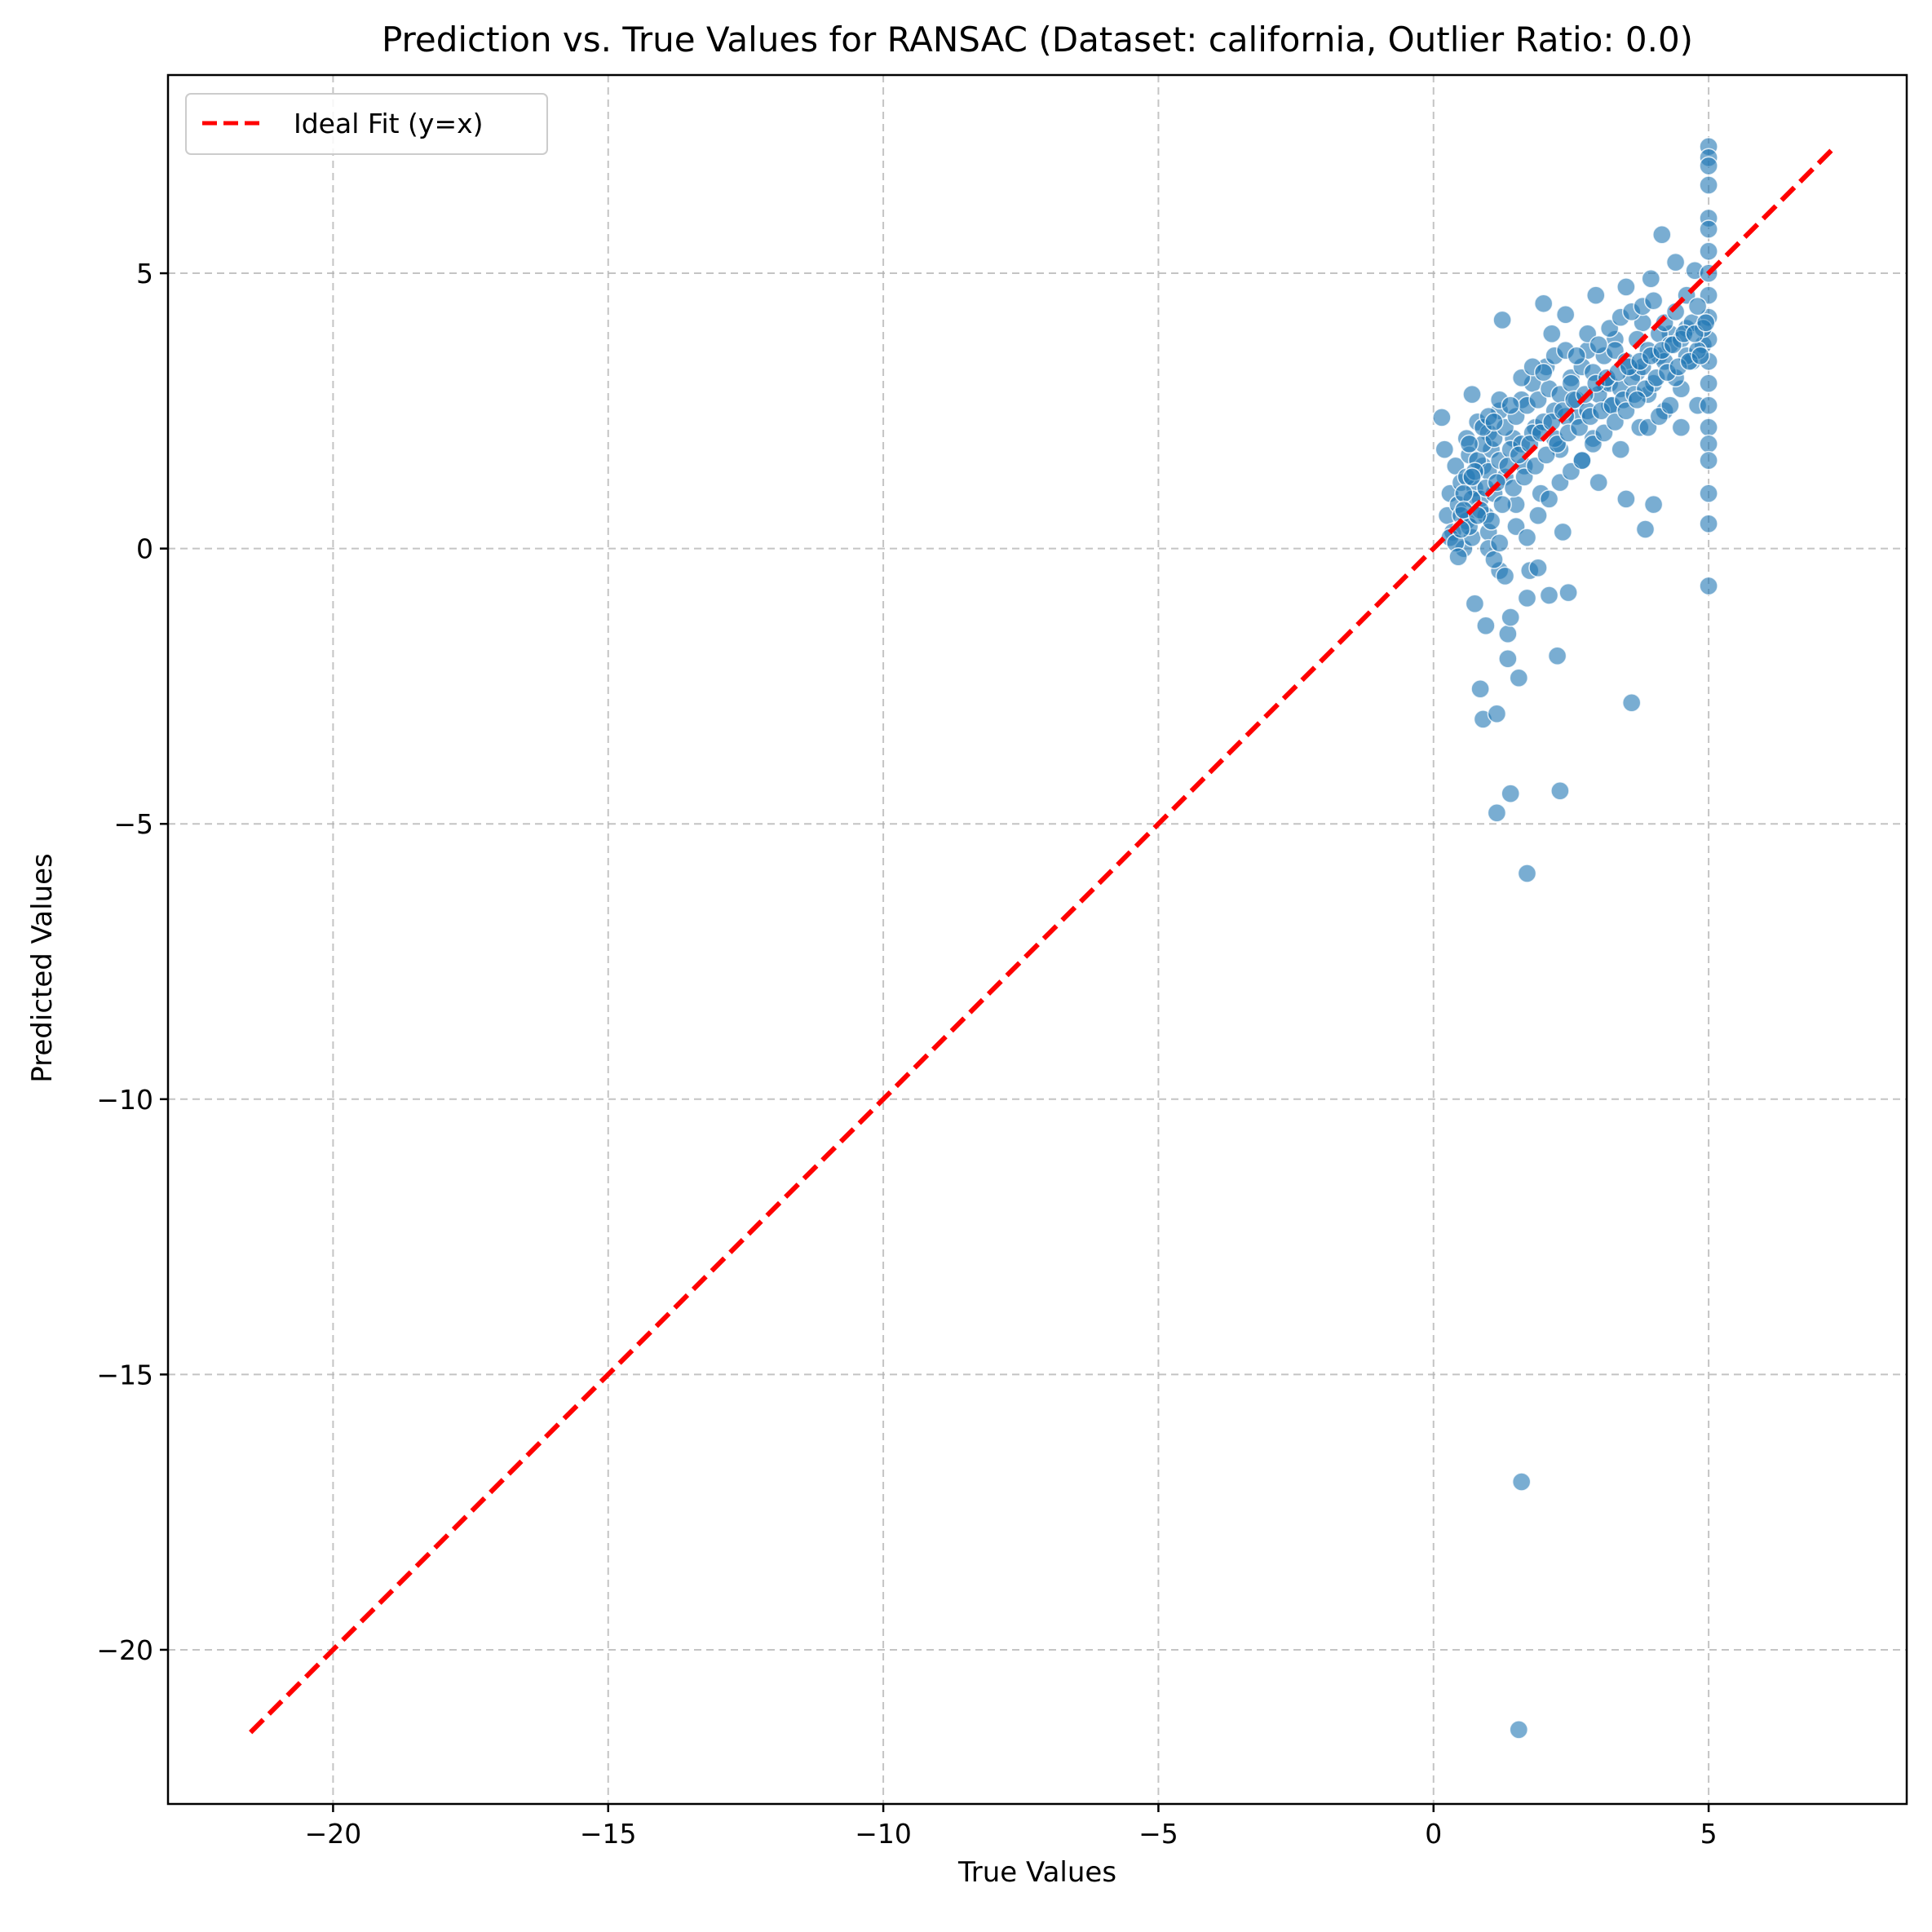 Image resolution: width=1932 pixels, height=1932 pixels. What do you see at coordinates (132, 962) in the screenshot?
I see `y-axis-ticks: −20 −15 −10 −5 0 5` at bounding box center [132, 962].